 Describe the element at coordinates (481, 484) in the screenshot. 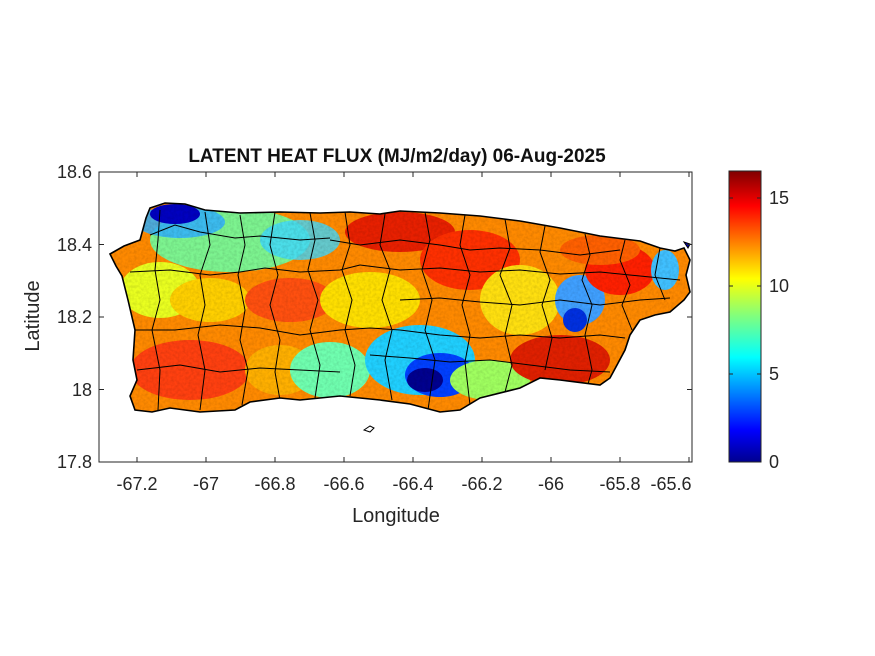

I see `x-tick-label: -66.2` at that location.